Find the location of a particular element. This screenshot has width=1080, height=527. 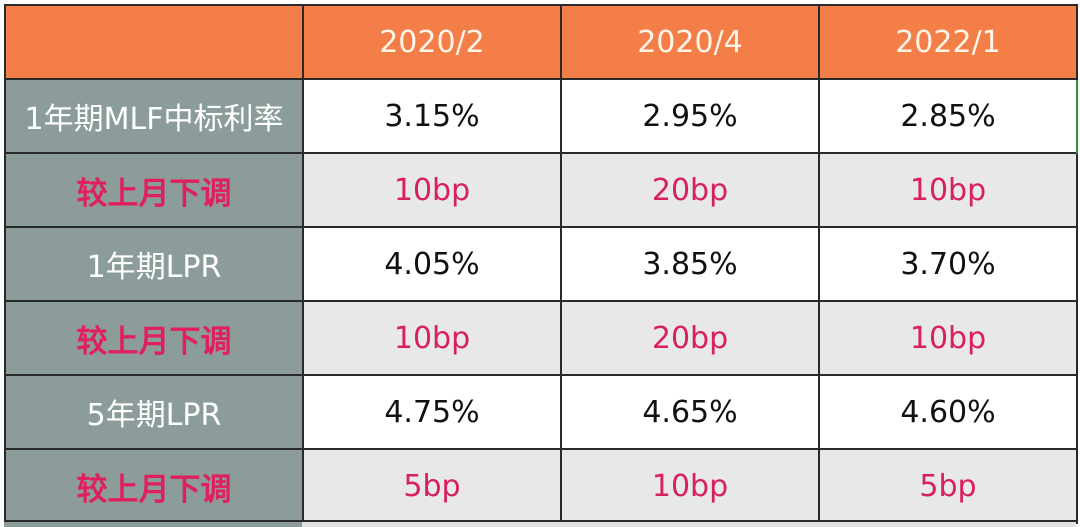

table-row-mlf-change: 较上月下调 10bp 20bp 10bp is located at coordinates (541, 190).